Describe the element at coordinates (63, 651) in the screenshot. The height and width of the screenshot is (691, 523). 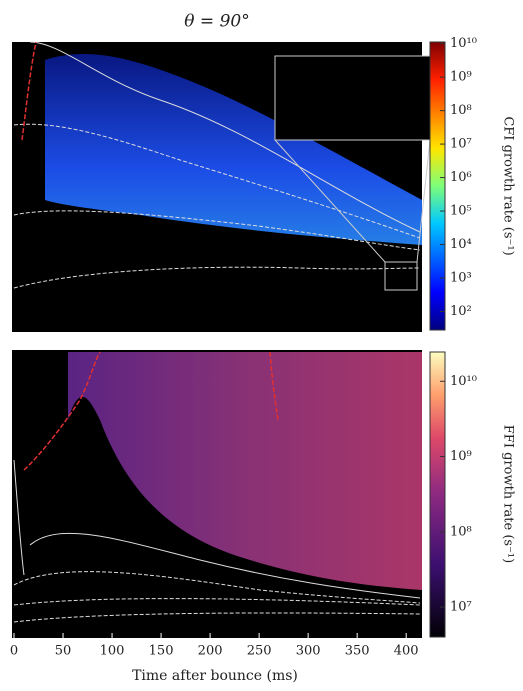
I see `x-tick-label: 50` at that location.